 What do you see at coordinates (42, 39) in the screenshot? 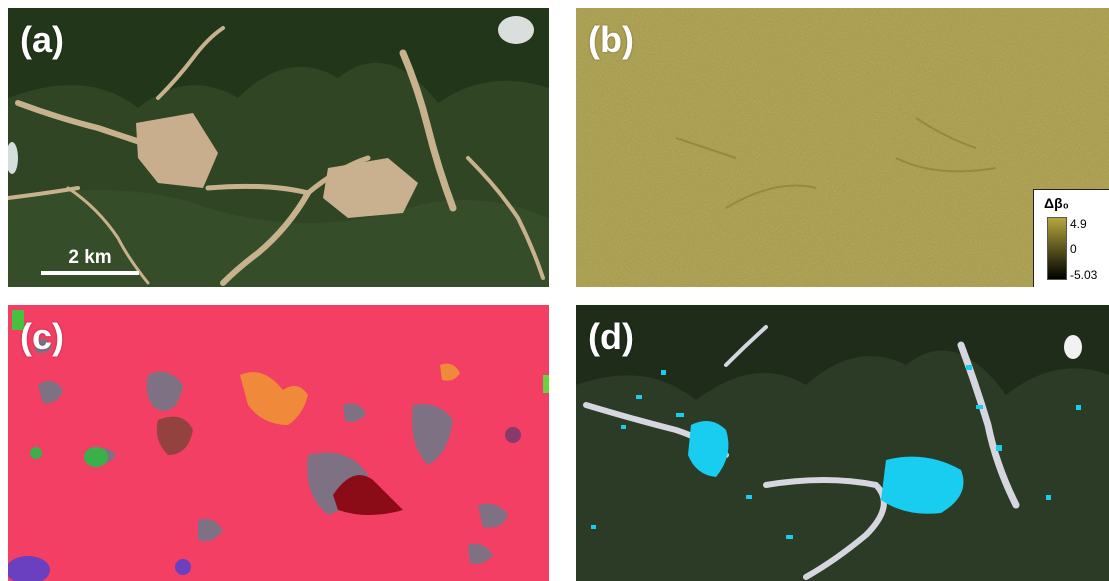
I see `panel-a-label: (a)` at bounding box center [42, 39].